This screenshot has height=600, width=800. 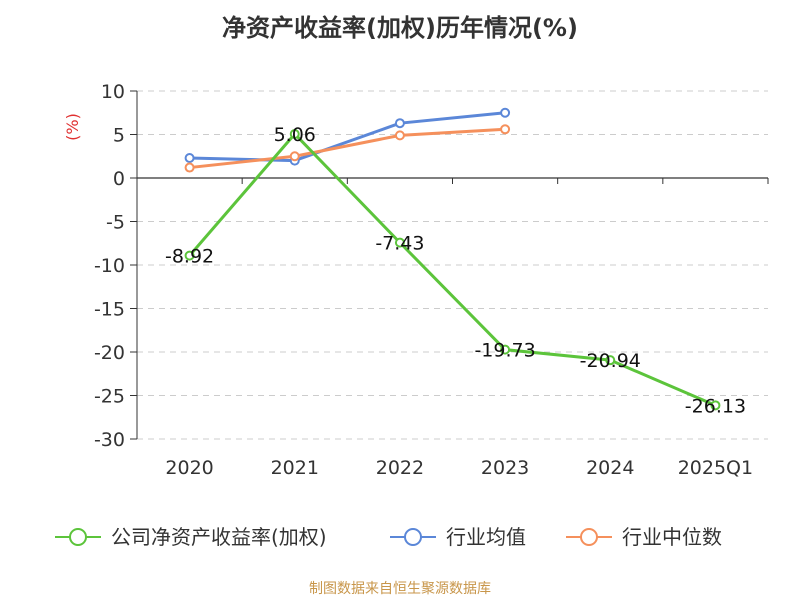 I want to click on data-label: -19.73, so click(x=504, y=351).